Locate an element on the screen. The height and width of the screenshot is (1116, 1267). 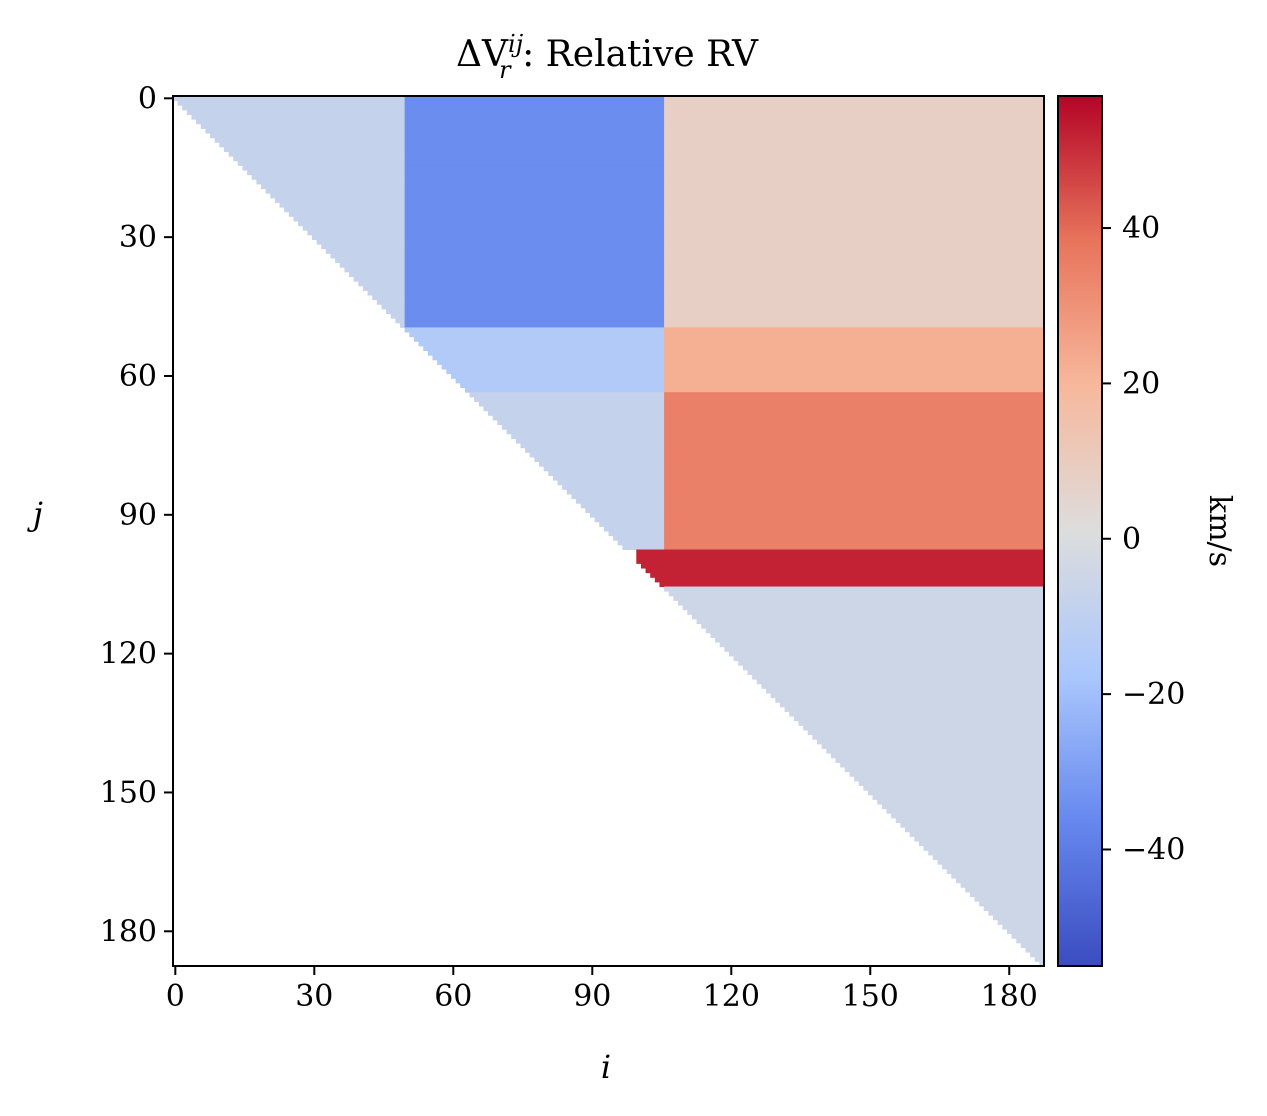
y-tick-label: 0 is located at coordinates (147, 98).